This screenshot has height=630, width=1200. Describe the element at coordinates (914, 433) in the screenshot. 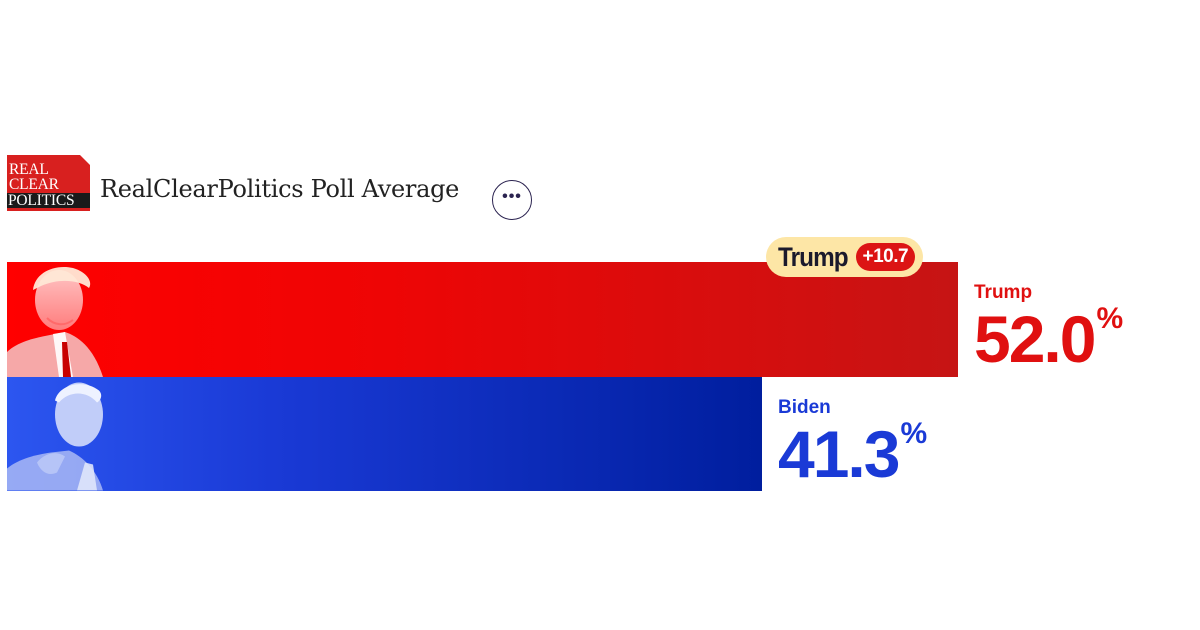

I see `percent-sign-biden: %` at that location.